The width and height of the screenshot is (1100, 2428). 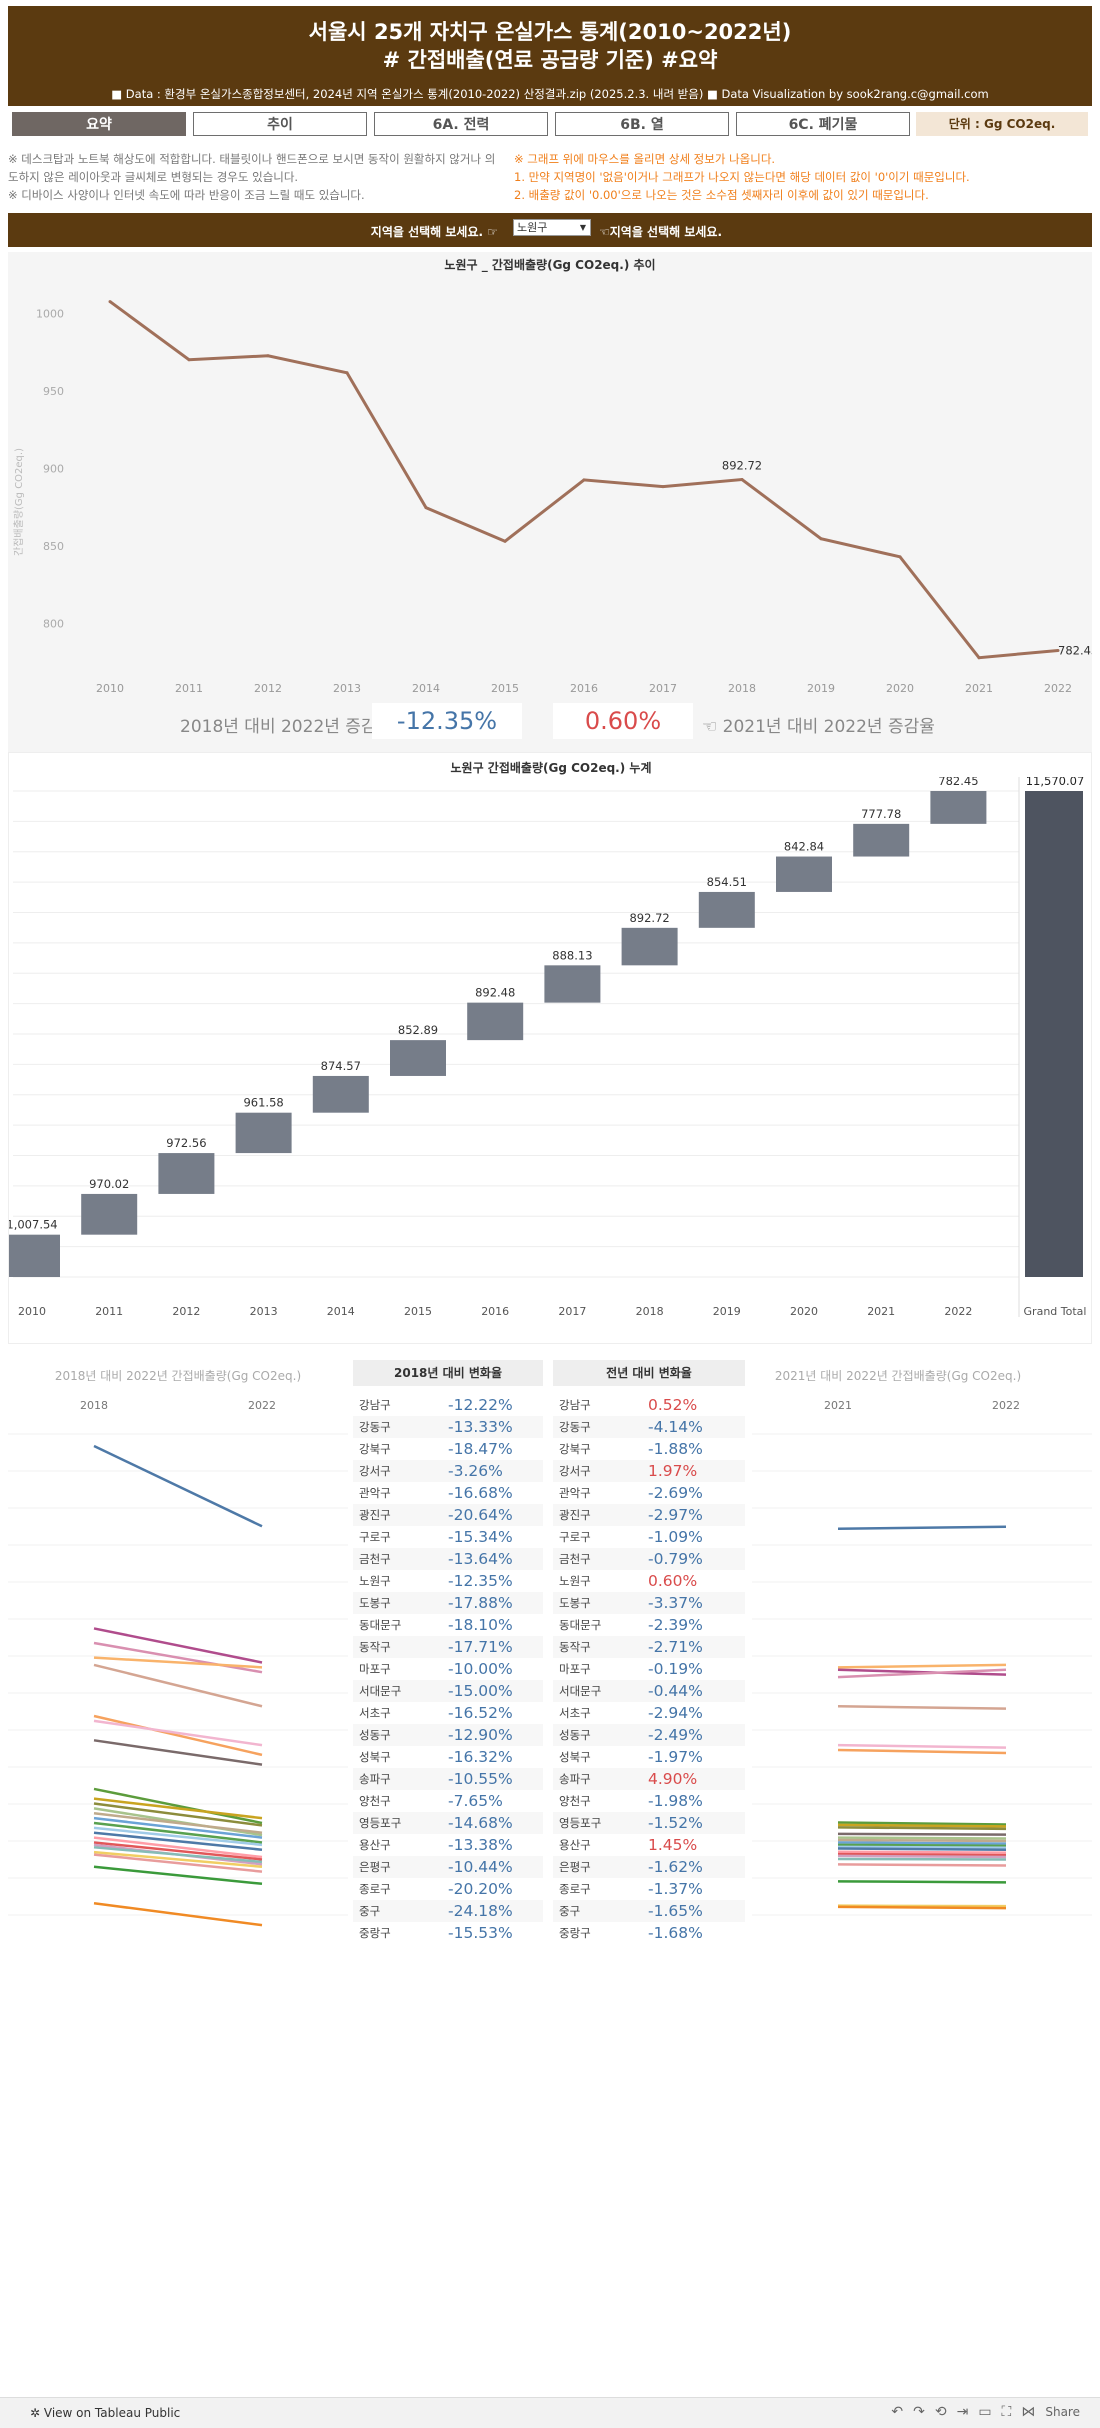 I want to click on share-icon: ⋈, so click(x=1033, y=2412).